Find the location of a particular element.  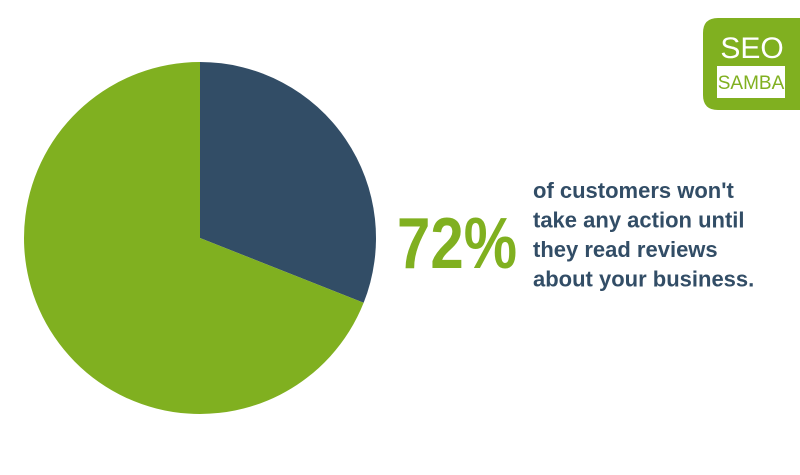

caption-line: they read reviews is located at coordinates (625, 249).